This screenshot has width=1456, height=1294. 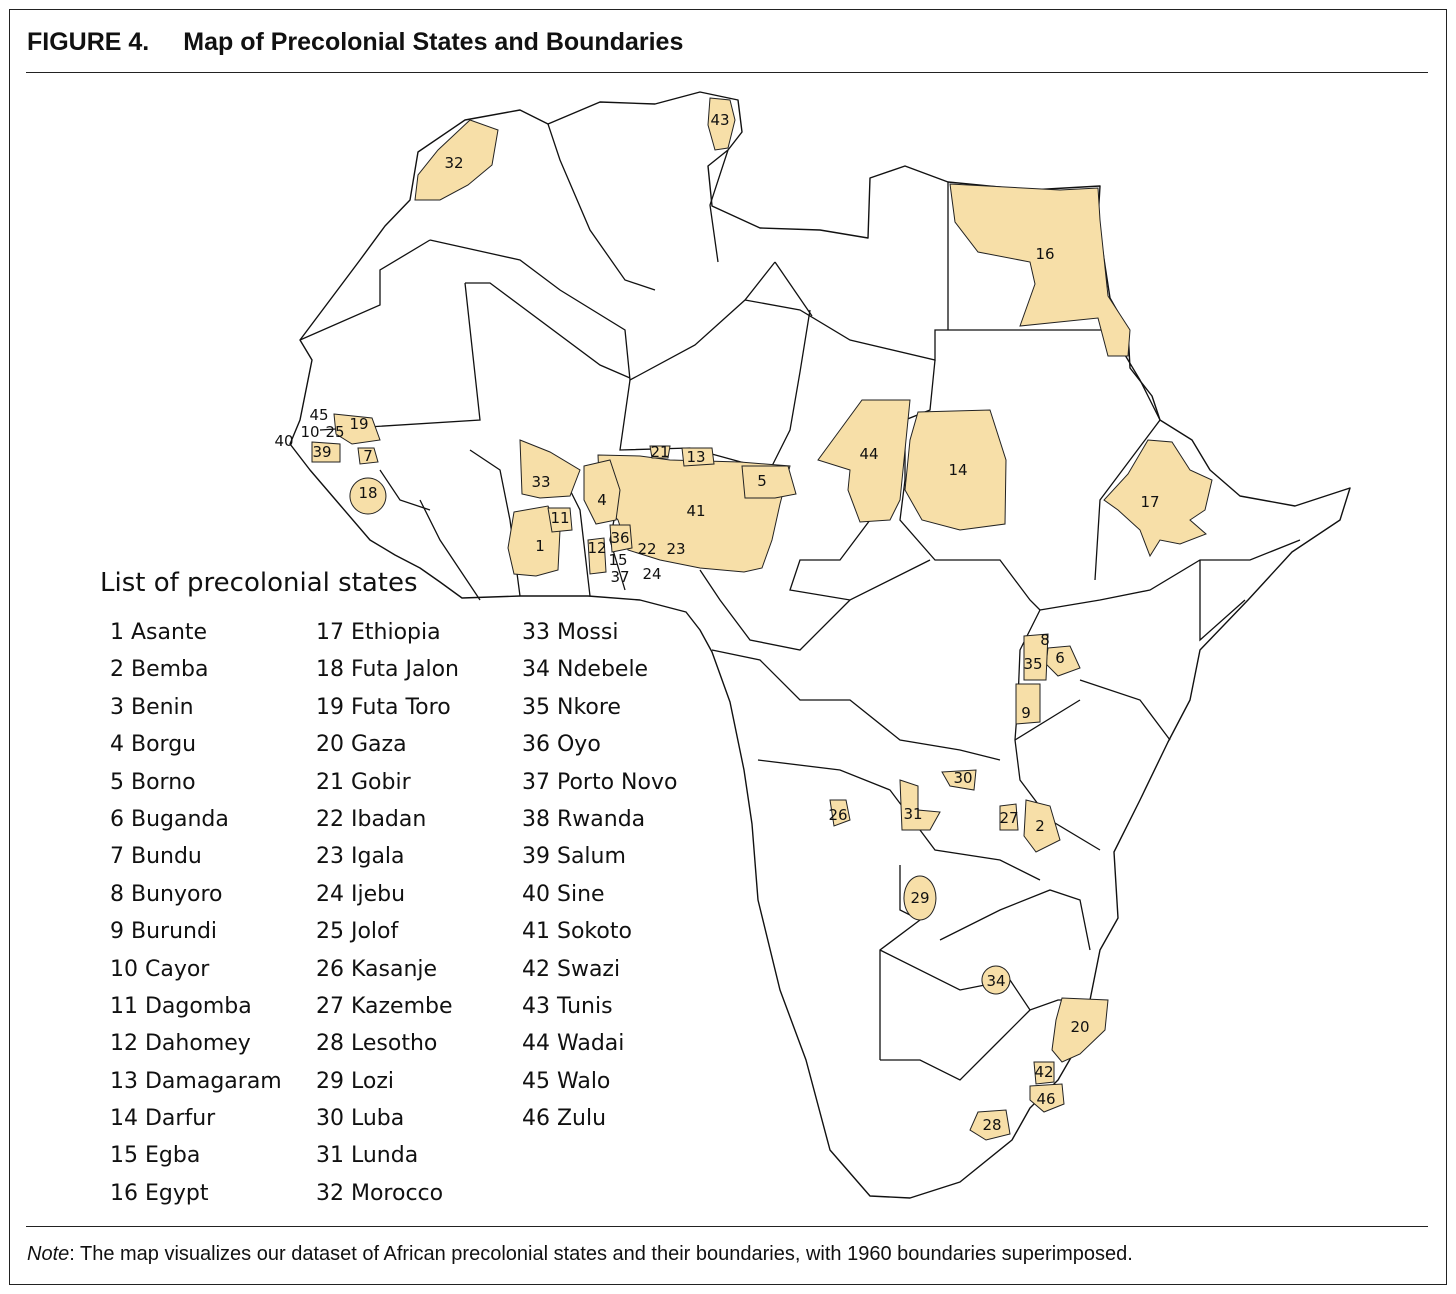 What do you see at coordinates (1044, 254) in the screenshot?
I see `map-label: 16` at bounding box center [1044, 254].